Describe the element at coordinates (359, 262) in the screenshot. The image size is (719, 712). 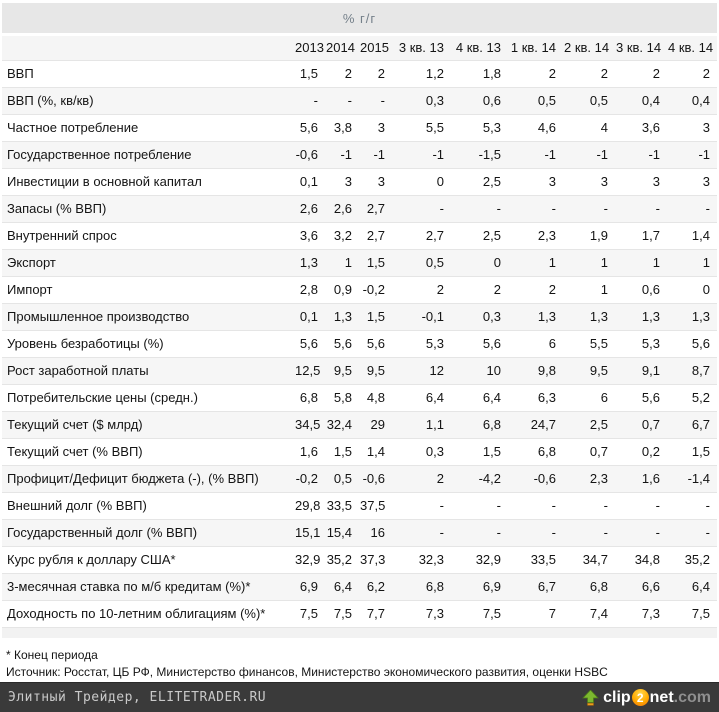
I see `table-row: Экспорт 1,3 1 1,5 0,5 0 1 1 1 1` at that location.